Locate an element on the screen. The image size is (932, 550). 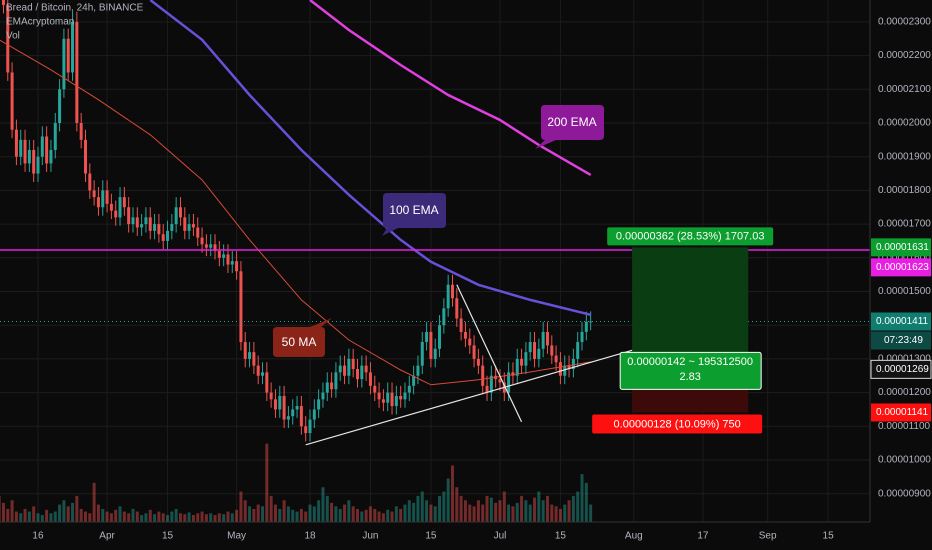
callout-box is located at coordinates (414, 214).